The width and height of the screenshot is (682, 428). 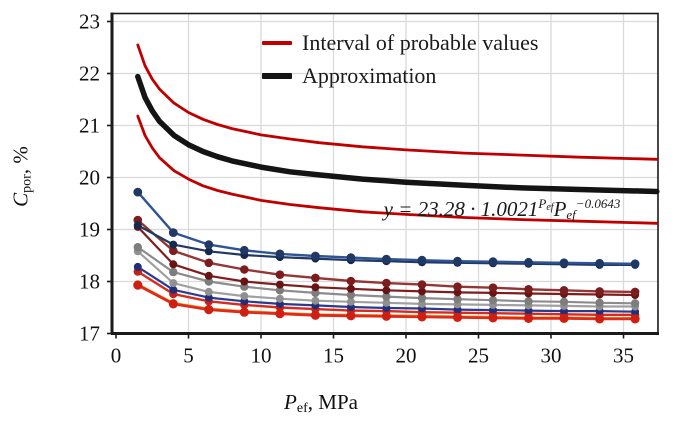 I want to click on x-tick-label: 30, so click(x=551, y=356).